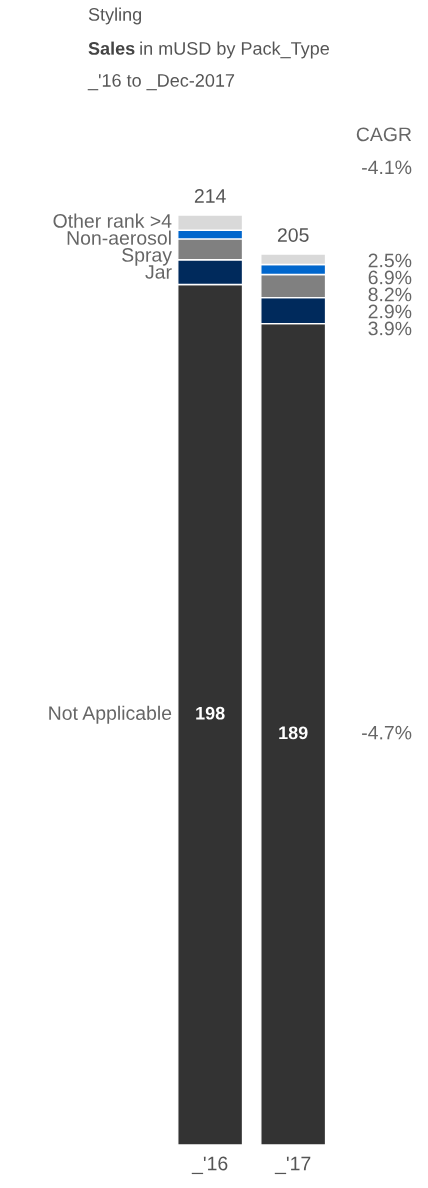  Describe the element at coordinates (147, 257) in the screenshot. I see `series-label: Spray` at that location.